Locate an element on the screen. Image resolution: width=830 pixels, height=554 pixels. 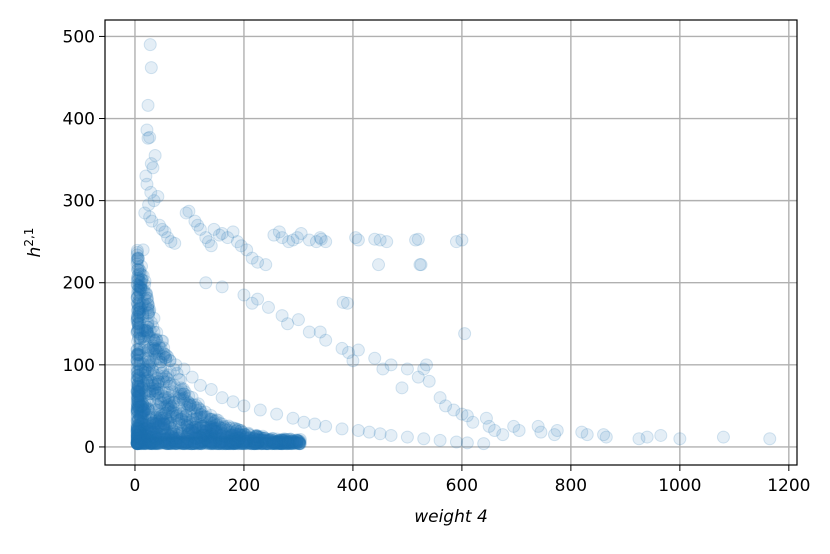
x-tick-label: 800 is located at coordinates (571, 486).